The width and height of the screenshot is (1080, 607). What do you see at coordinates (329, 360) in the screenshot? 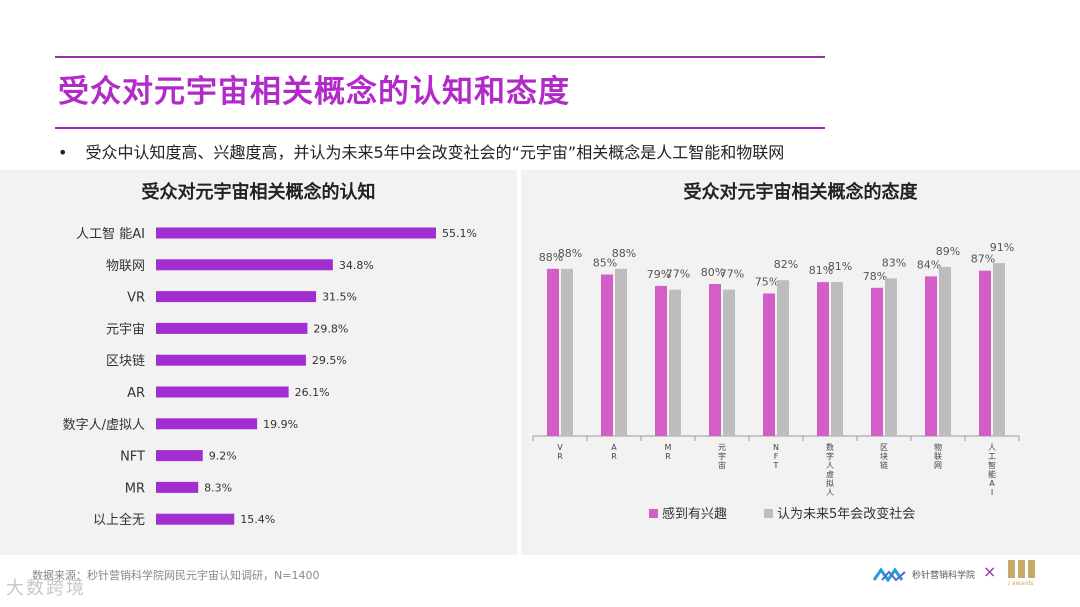
I see `value-label: 29.5%` at bounding box center [329, 360].